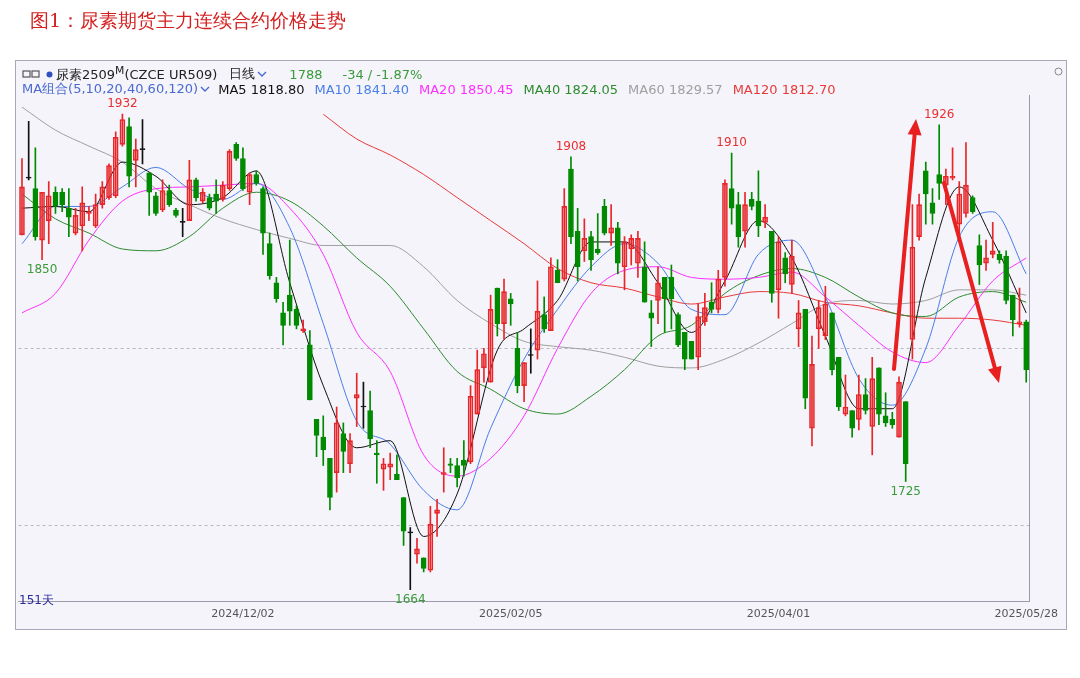 The height and width of the screenshot is (678, 1080). What do you see at coordinates (571, 89) in the screenshot?
I see `text: MA40 1824.05` at bounding box center [571, 89].